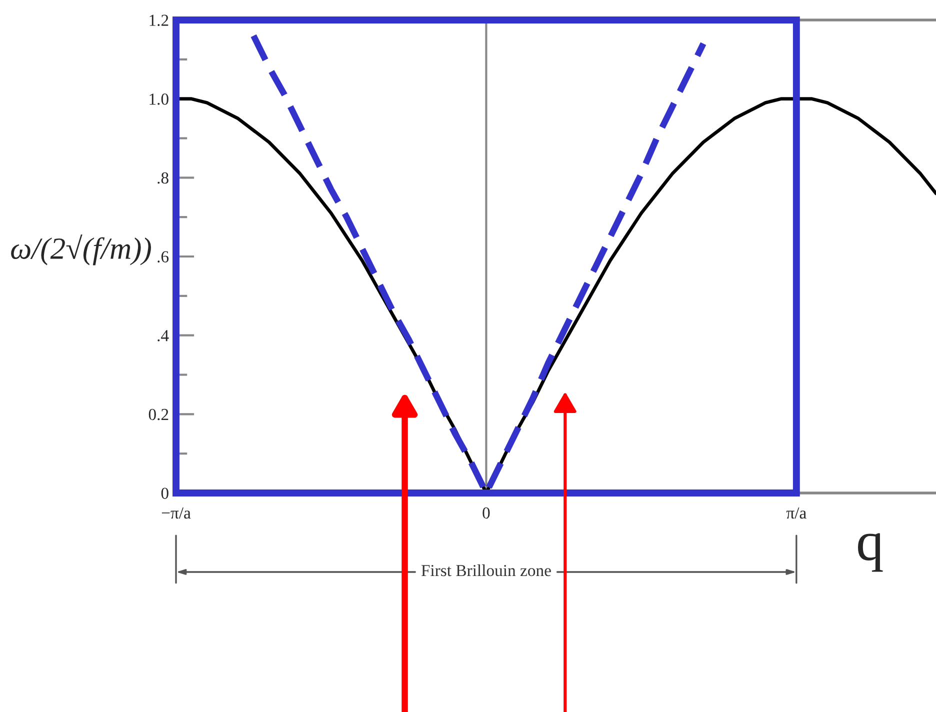 This screenshot has height=712, width=936. What do you see at coordinates (163, 257) in the screenshot?
I see `y-tick-label: .6` at bounding box center [163, 257].